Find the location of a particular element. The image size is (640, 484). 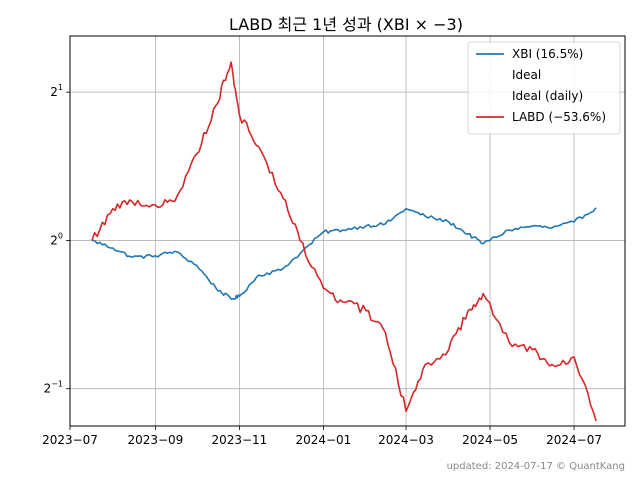

y-tick-label: 21 is located at coordinates (56, 91).